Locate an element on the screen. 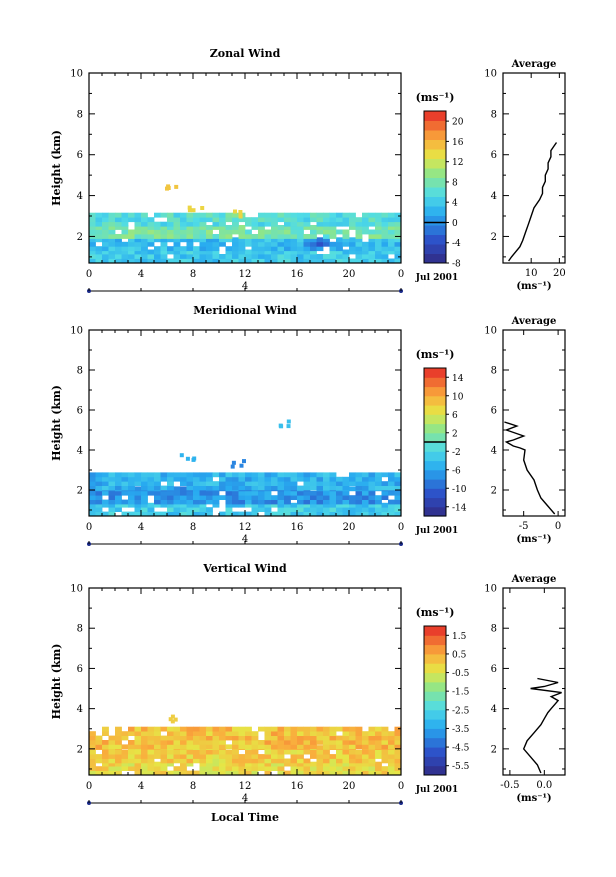  y-tick-label: 6 is located at coordinates (80, 411).